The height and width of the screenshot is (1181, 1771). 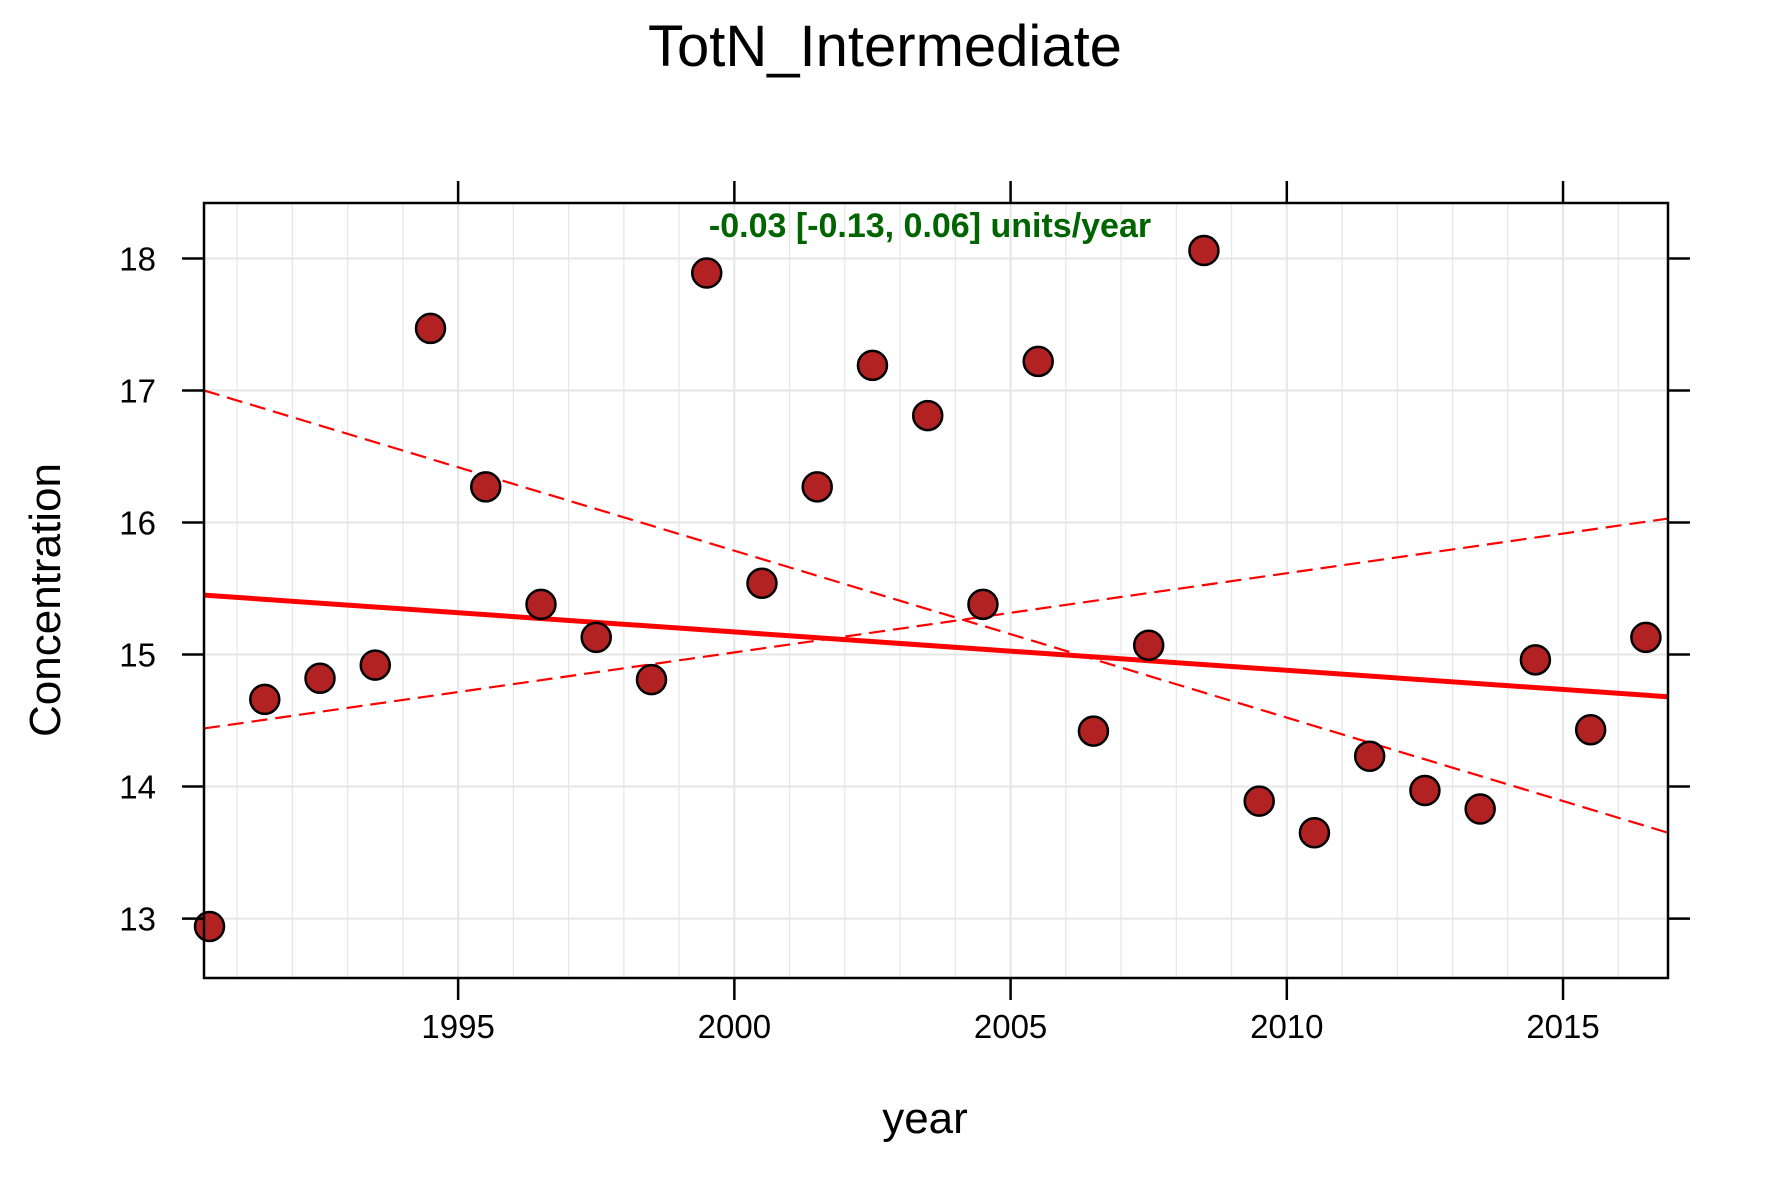 What do you see at coordinates (137, 919) in the screenshot?
I see `y-tick-label: 13` at bounding box center [137, 919].